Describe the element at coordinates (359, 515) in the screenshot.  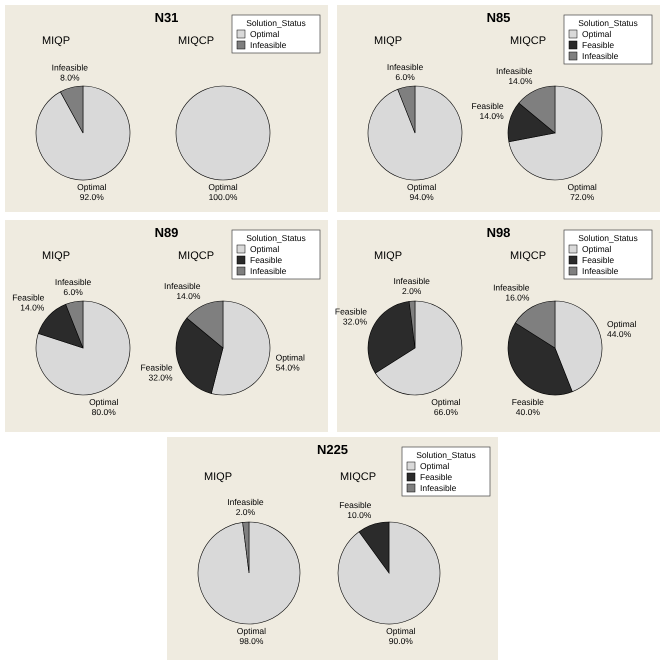
I see `data-label: 10.0%` at that location.